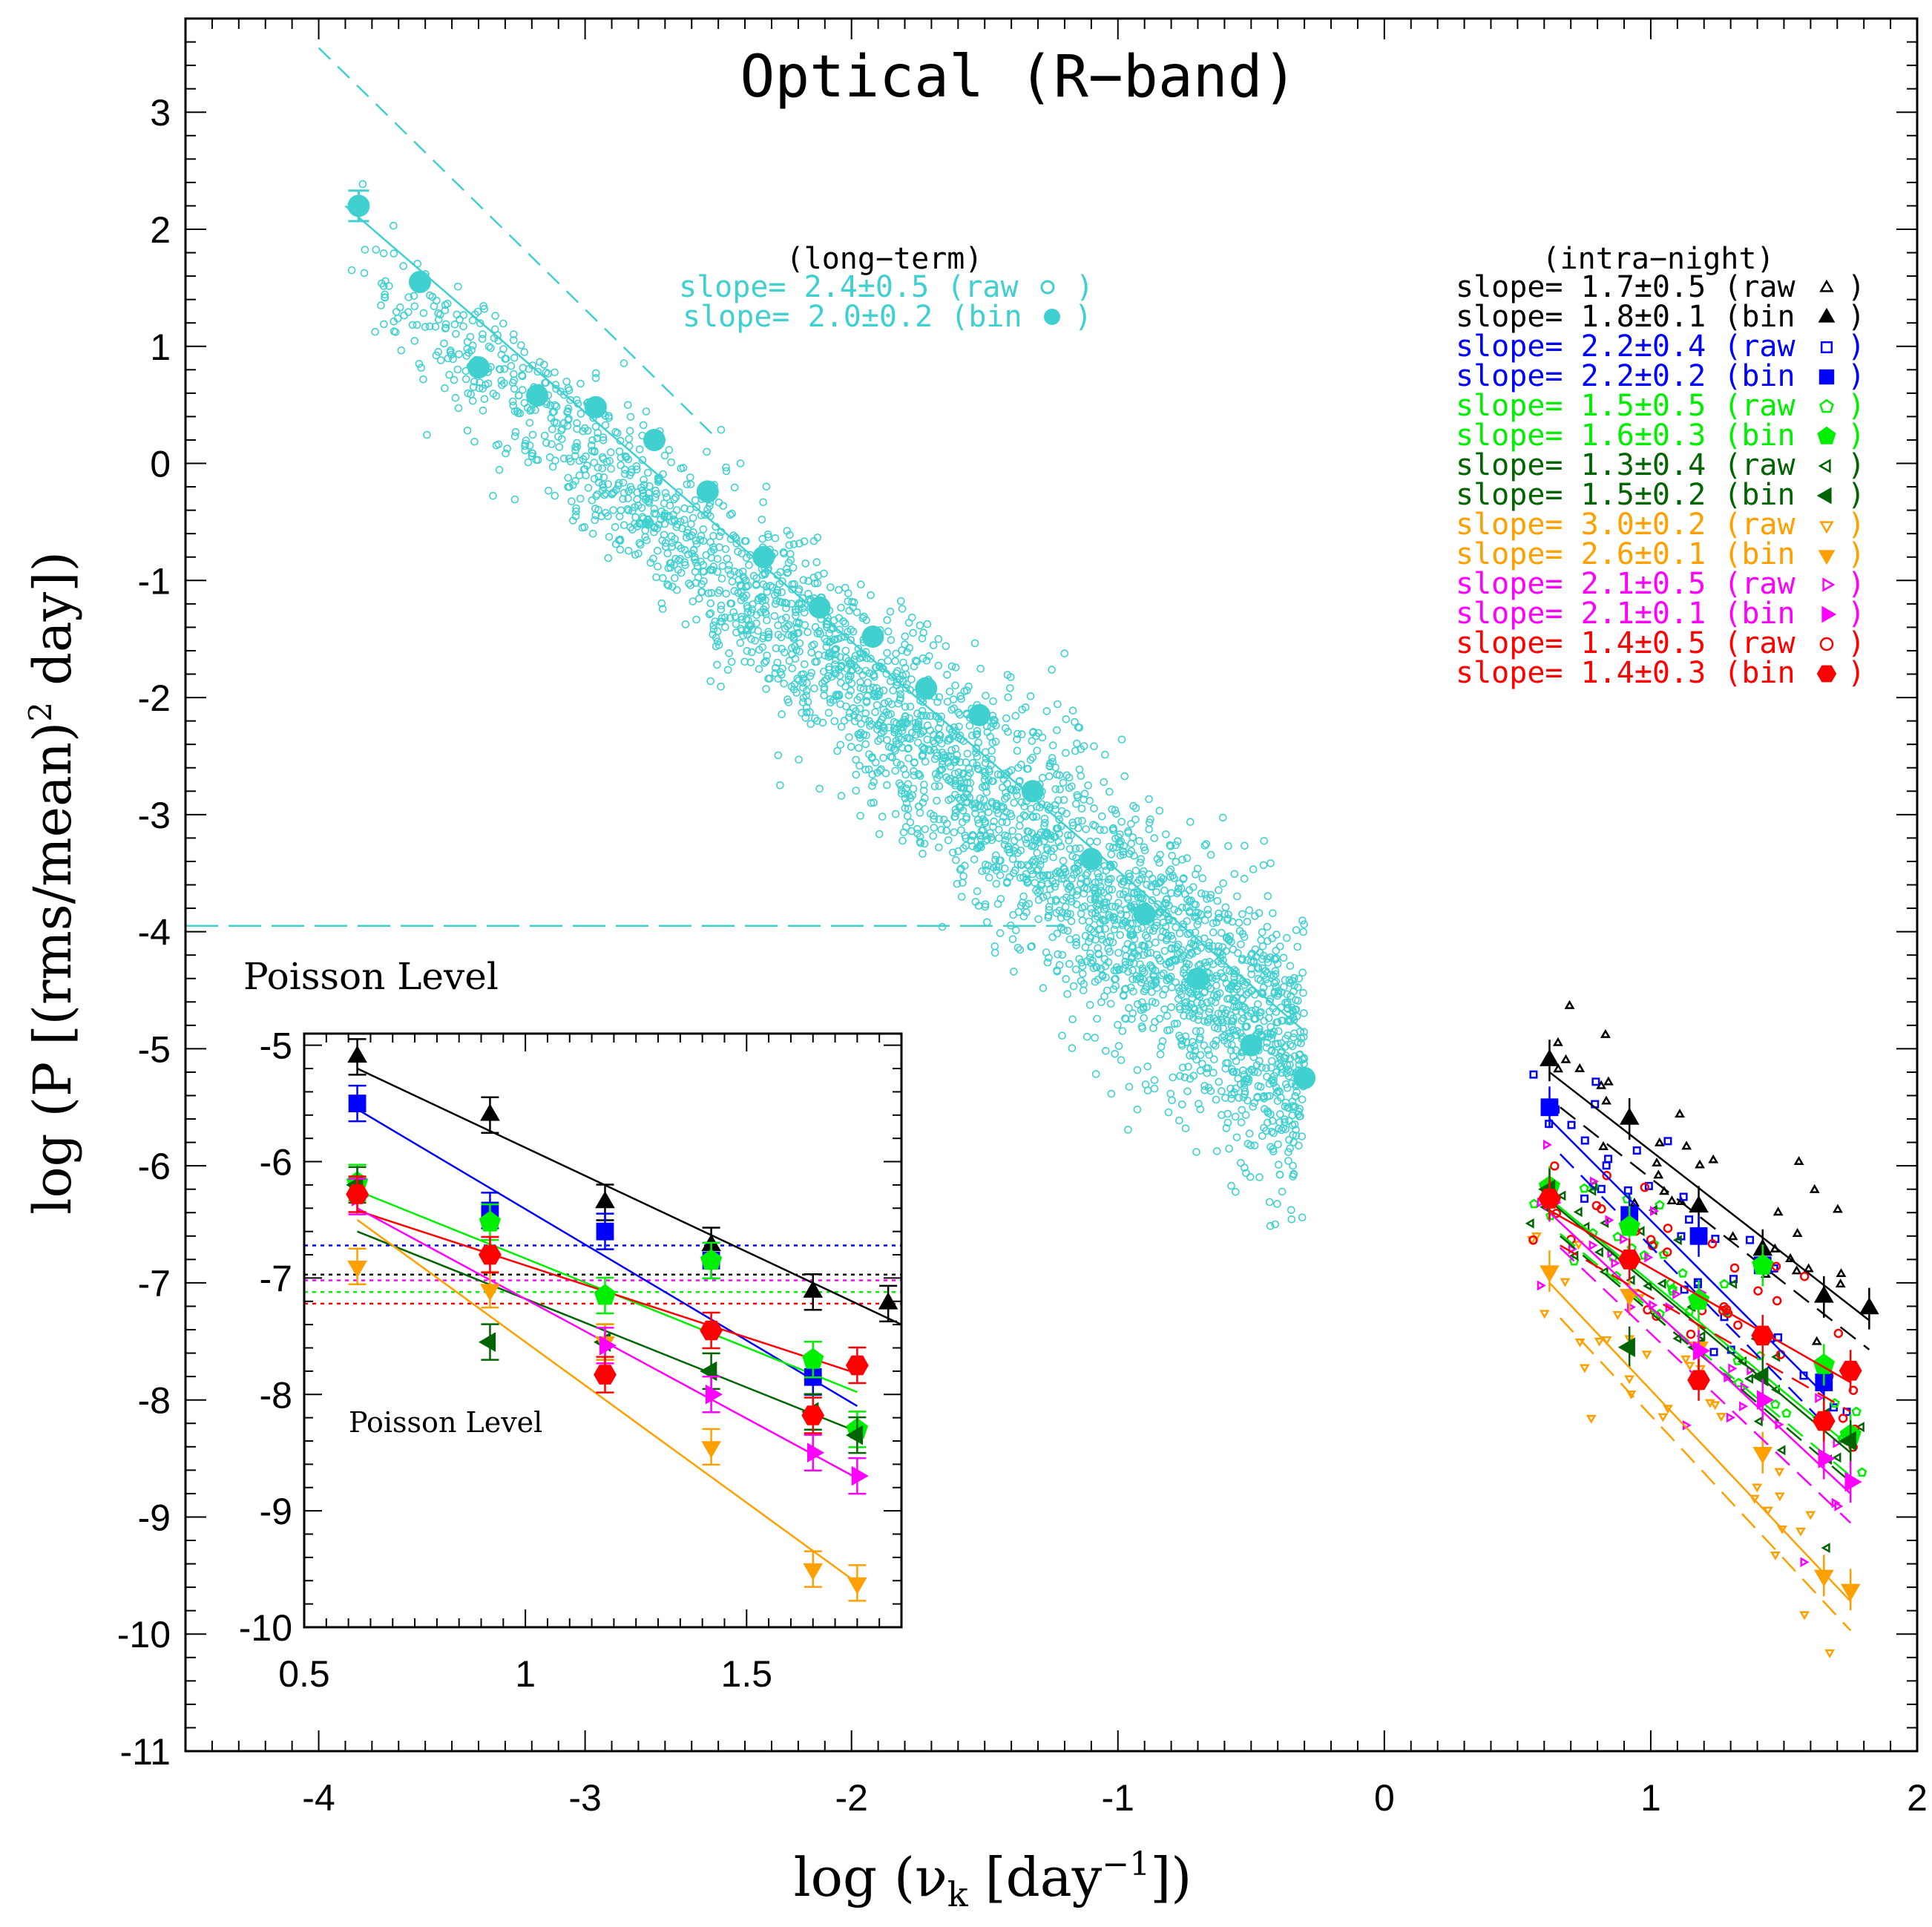 The width and height of the screenshot is (1932, 1927). Describe the element at coordinates (145, 1752) in the screenshot. I see `y-tick-label: -11` at that location.